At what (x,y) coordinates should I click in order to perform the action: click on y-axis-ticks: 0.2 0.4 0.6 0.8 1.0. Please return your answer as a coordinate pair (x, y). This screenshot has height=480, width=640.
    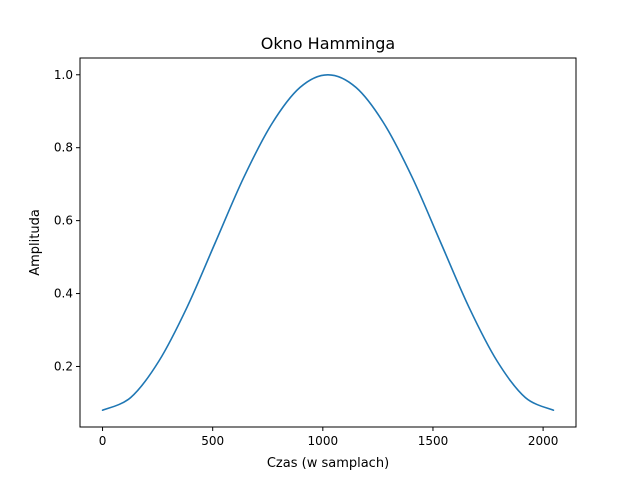
    Looking at the image, I should click on (67, 220).